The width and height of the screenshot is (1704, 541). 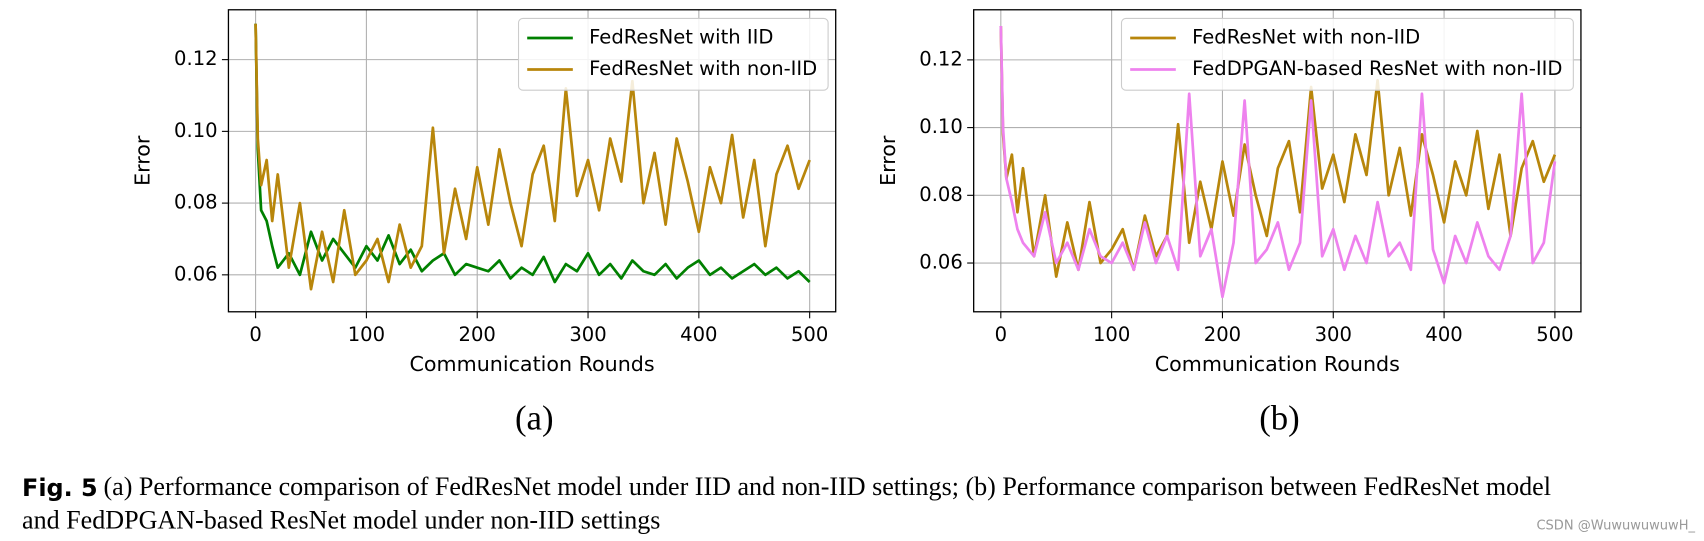 I want to click on panel-label: (b), so click(x=1279, y=417).